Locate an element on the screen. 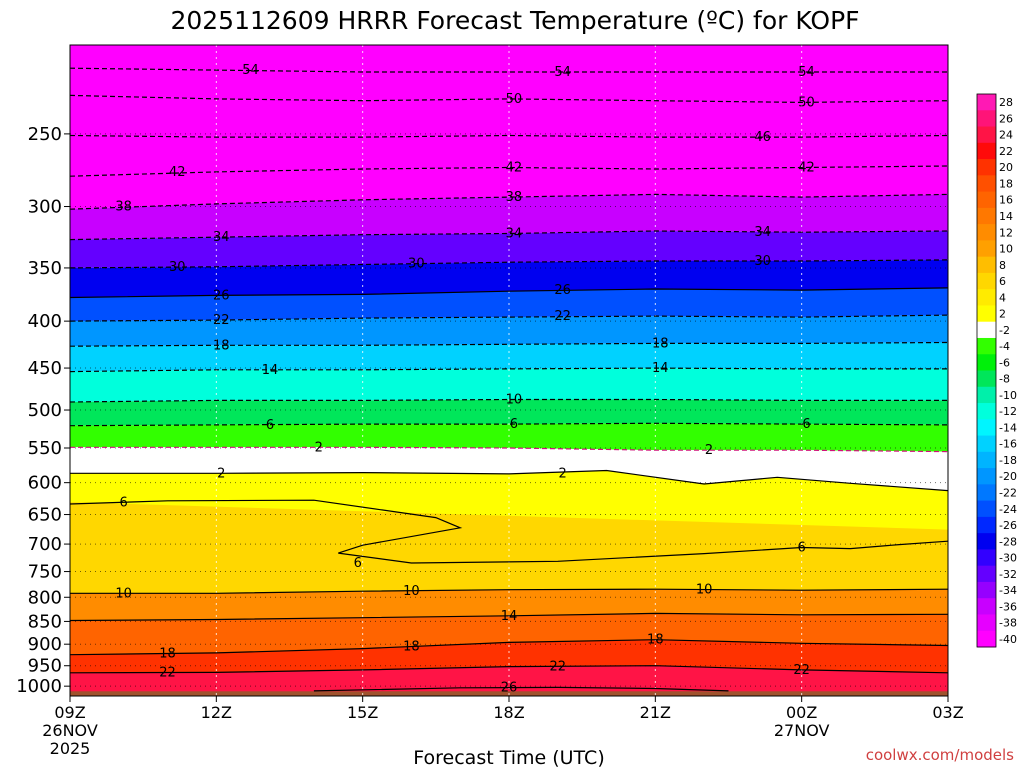 Image resolution: width=1024 pixels, height=768 pixels. x-tick-label: 21Z is located at coordinates (655, 712).